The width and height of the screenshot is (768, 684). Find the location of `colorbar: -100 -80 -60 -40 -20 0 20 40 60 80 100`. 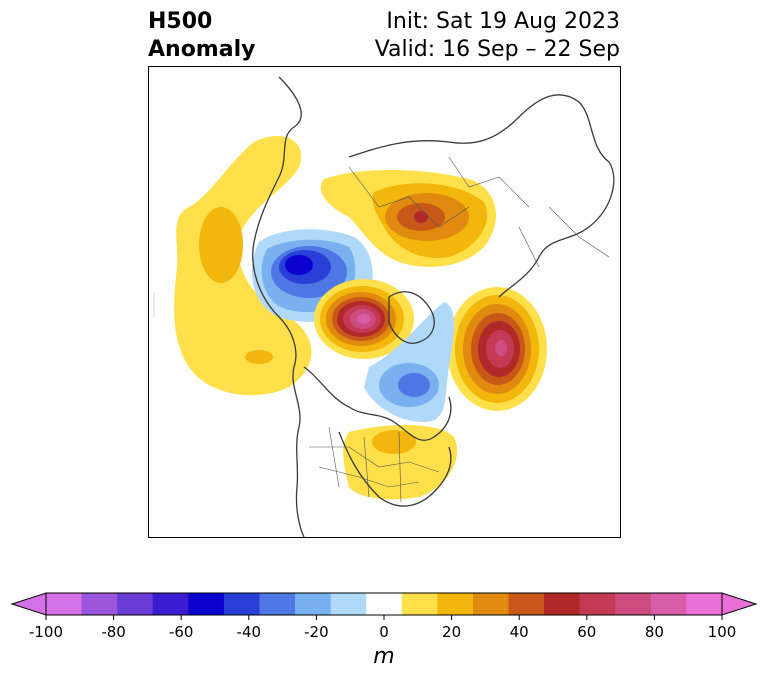

colorbar: -100 -80 -60 -40 -20 0 20 40 60 80 100 is located at coordinates (384, 616).